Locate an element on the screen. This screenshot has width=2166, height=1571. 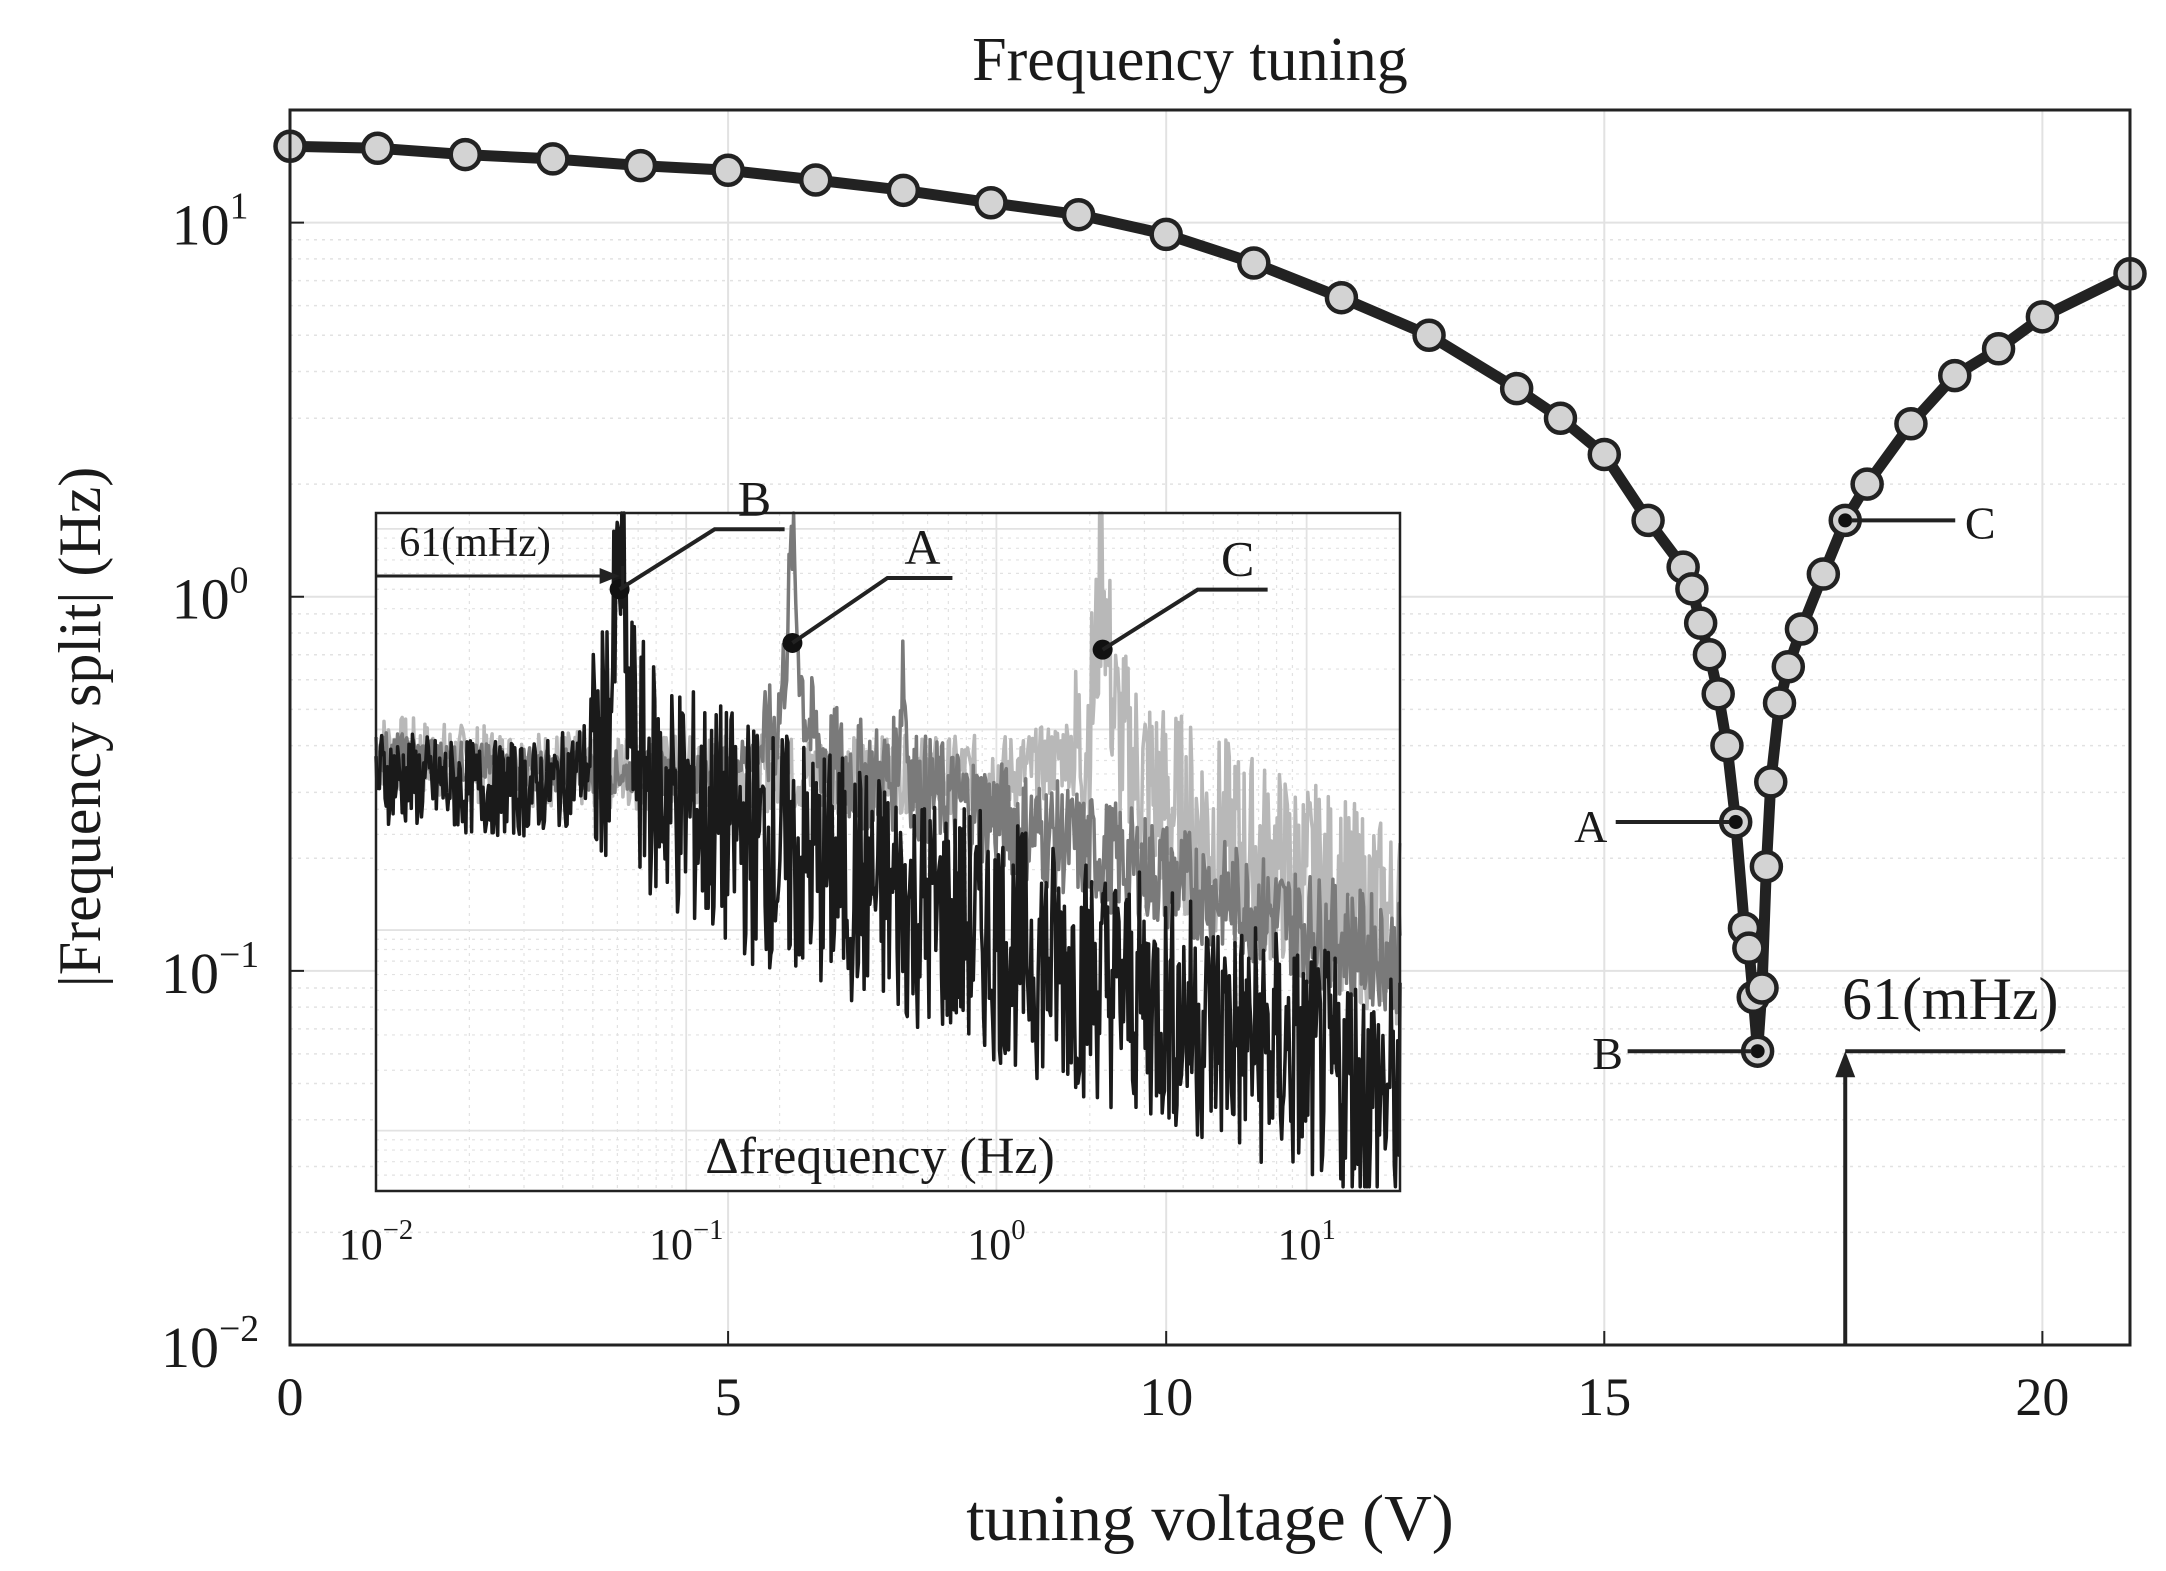
min-split-arrow-head is located at coordinates (1845, 1064).